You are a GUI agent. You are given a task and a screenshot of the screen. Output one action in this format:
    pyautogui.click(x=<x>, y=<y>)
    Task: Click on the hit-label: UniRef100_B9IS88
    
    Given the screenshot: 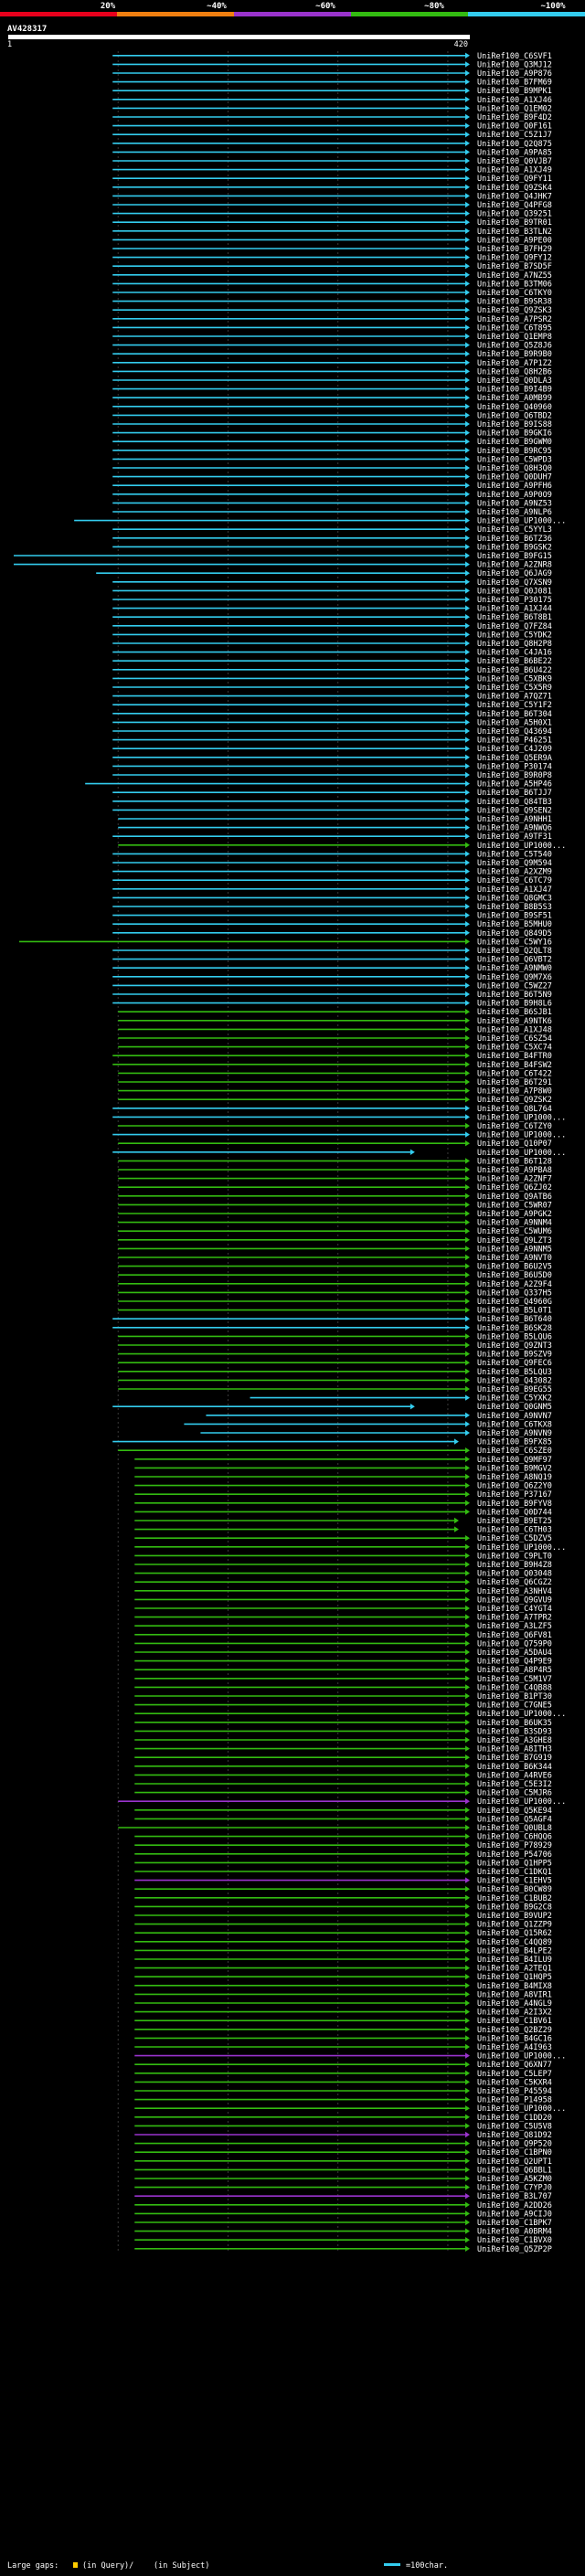 What is the action you would take?
    pyautogui.click(x=514, y=424)
    